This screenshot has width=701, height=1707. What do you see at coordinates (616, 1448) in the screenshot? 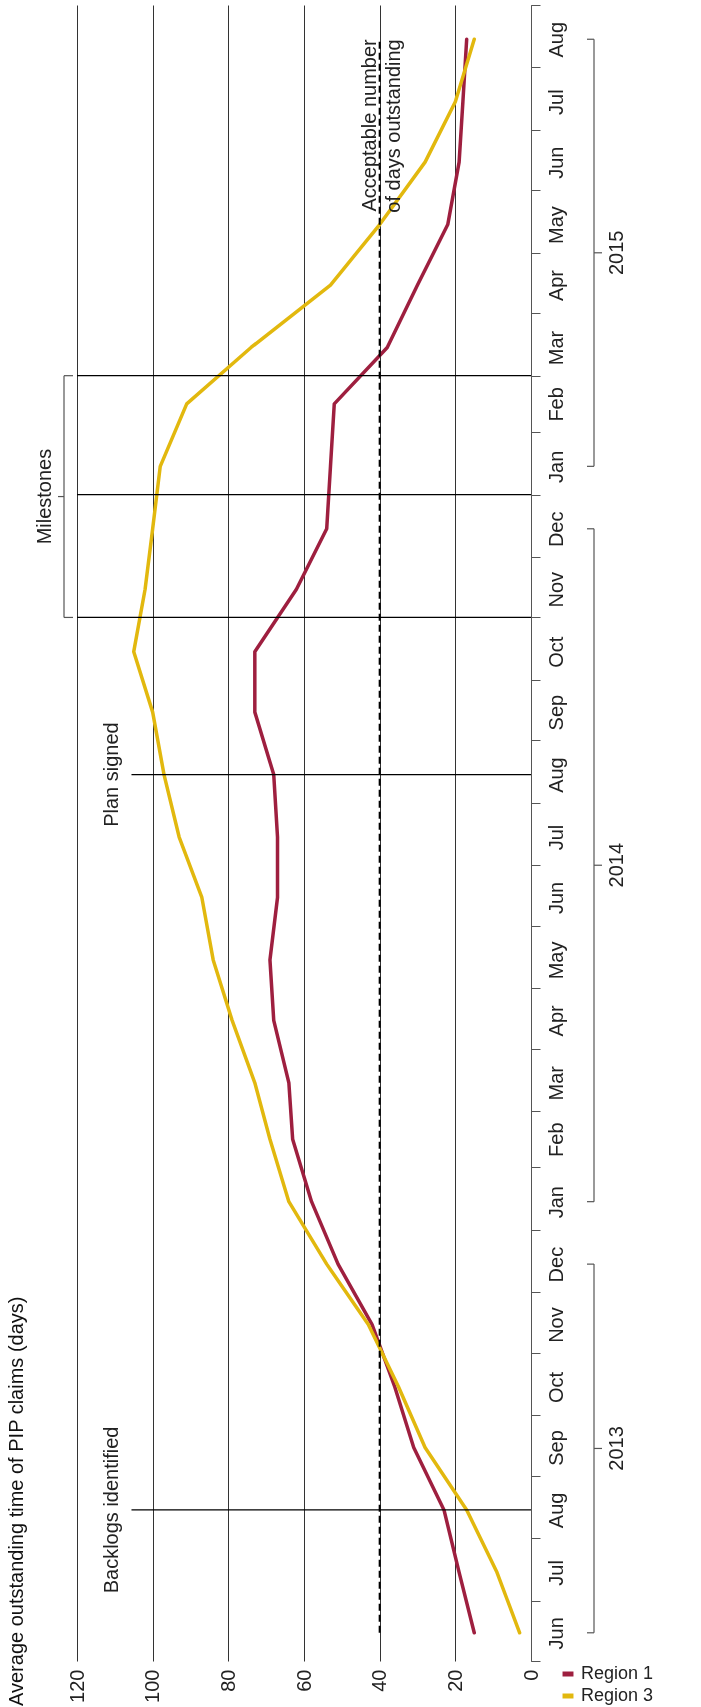
I see `text: 2013` at bounding box center [616, 1448].